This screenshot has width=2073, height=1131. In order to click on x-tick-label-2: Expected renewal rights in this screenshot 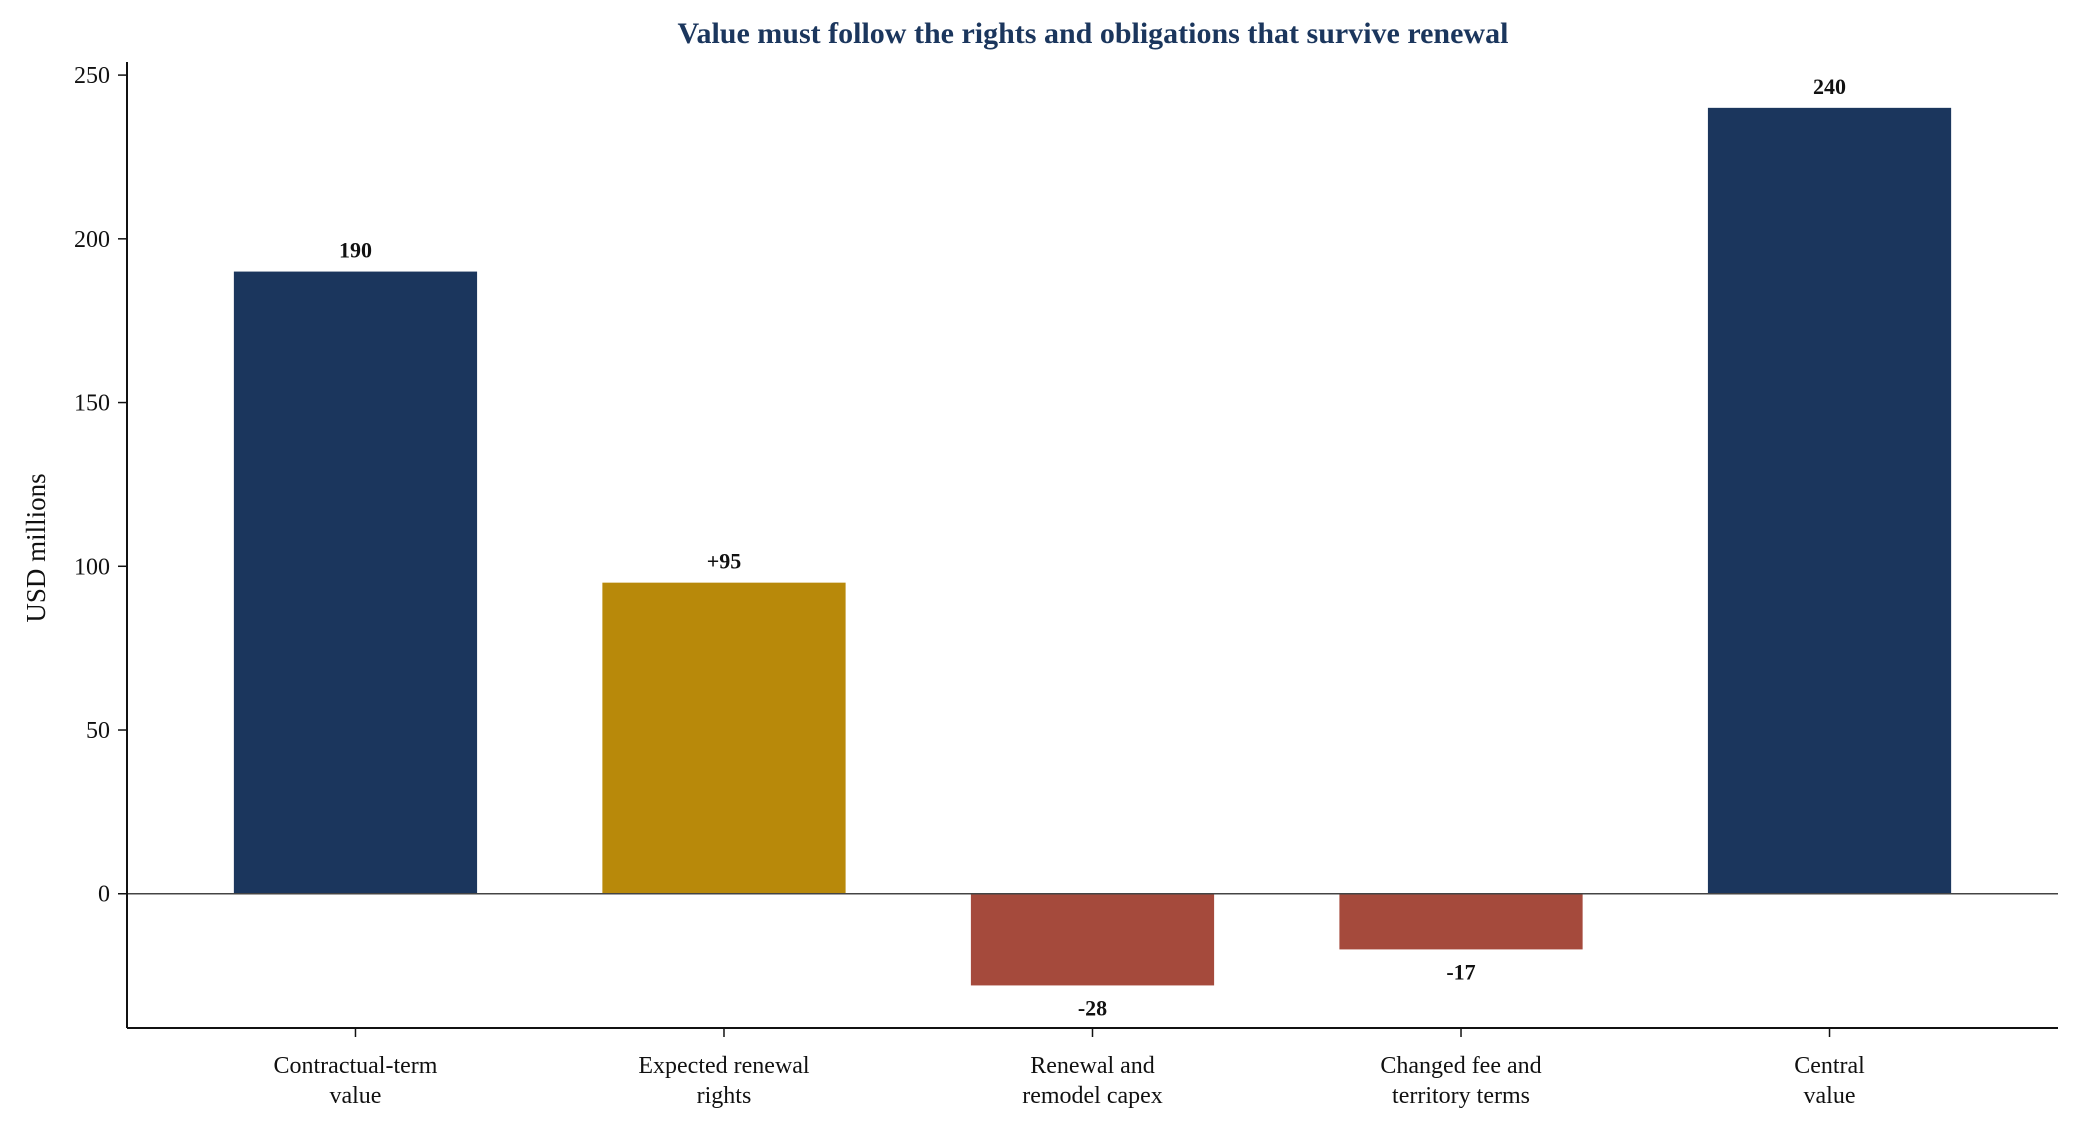, I will do `click(724, 1081)`.